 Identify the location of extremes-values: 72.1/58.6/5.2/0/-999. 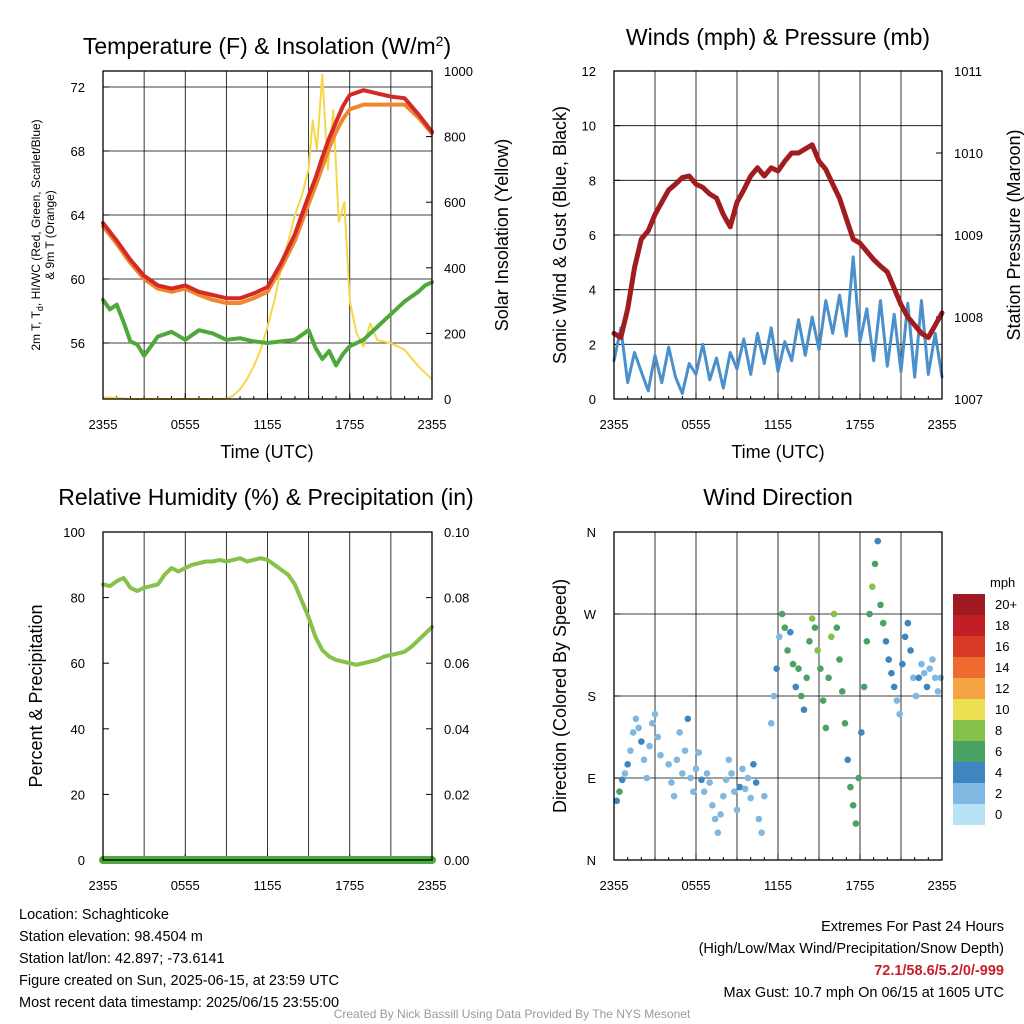
(939, 971).